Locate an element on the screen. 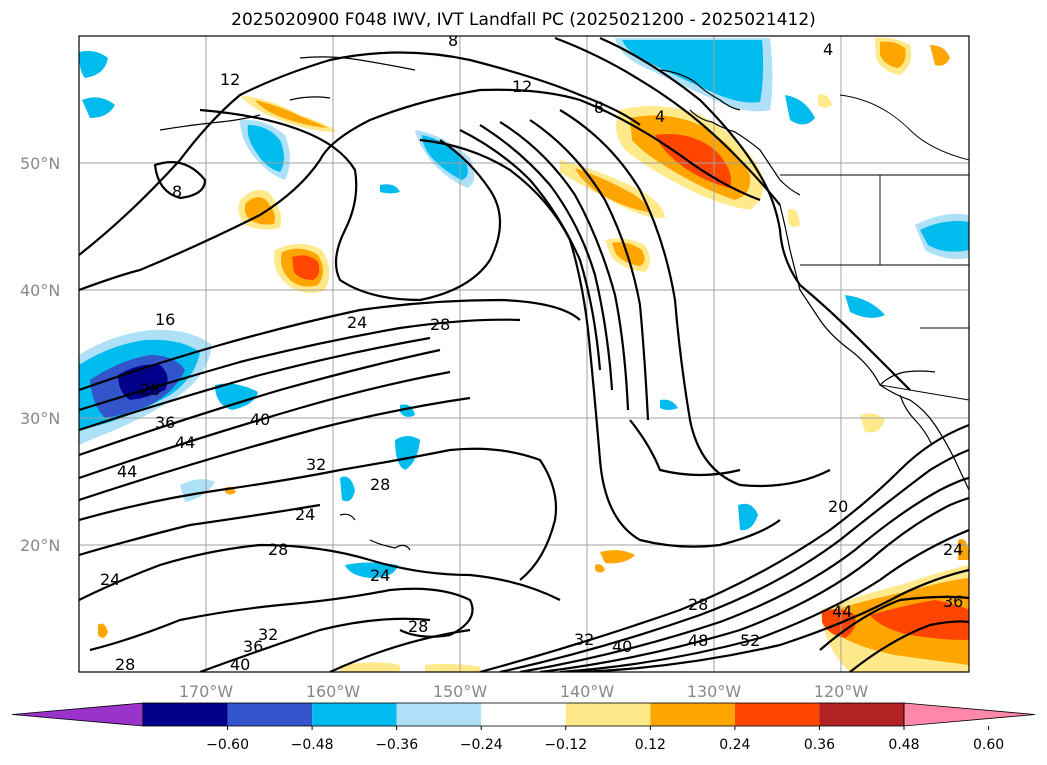 The image size is (1047, 765). lon-label-160w: 160°W is located at coordinates (333, 691).